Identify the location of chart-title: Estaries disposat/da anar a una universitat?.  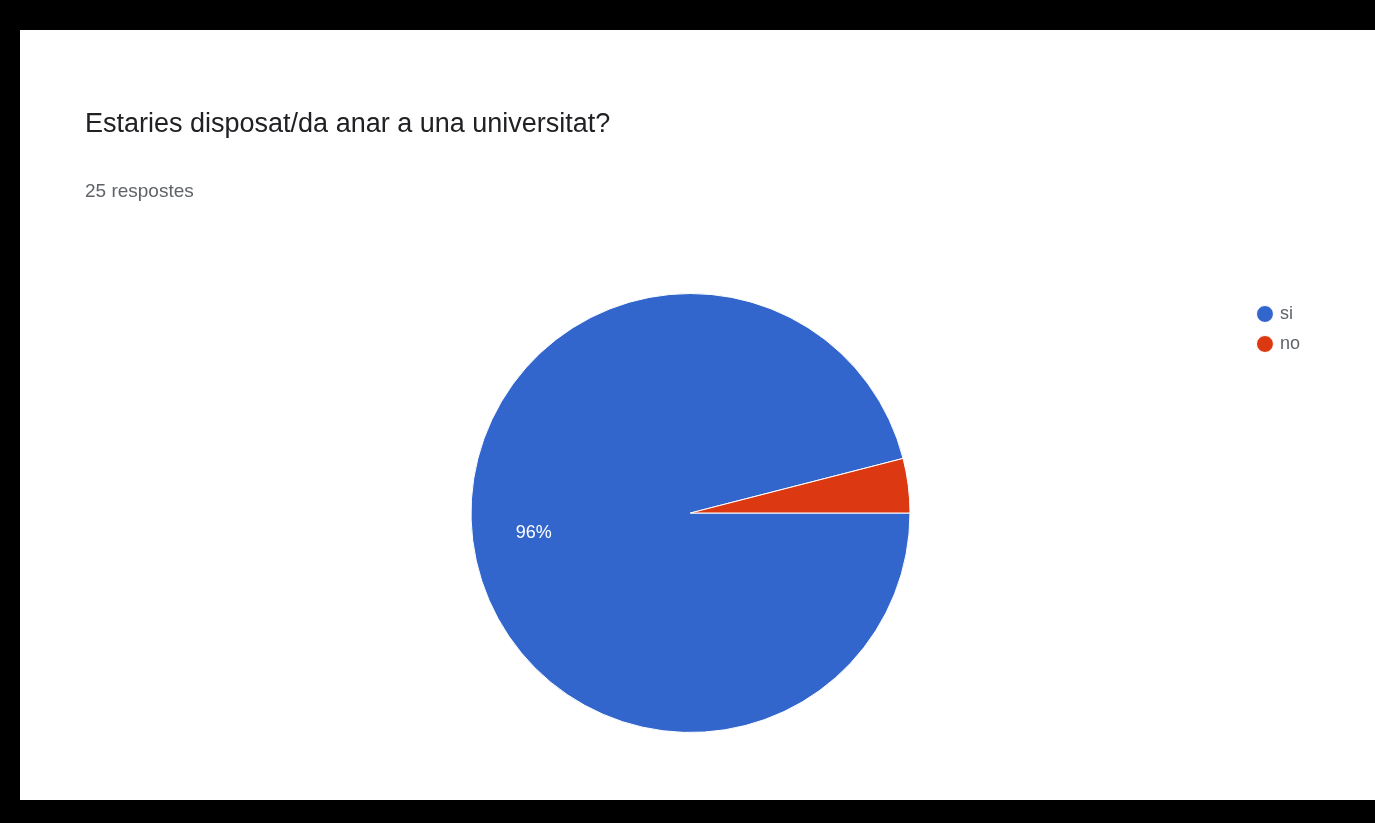
(348, 123).